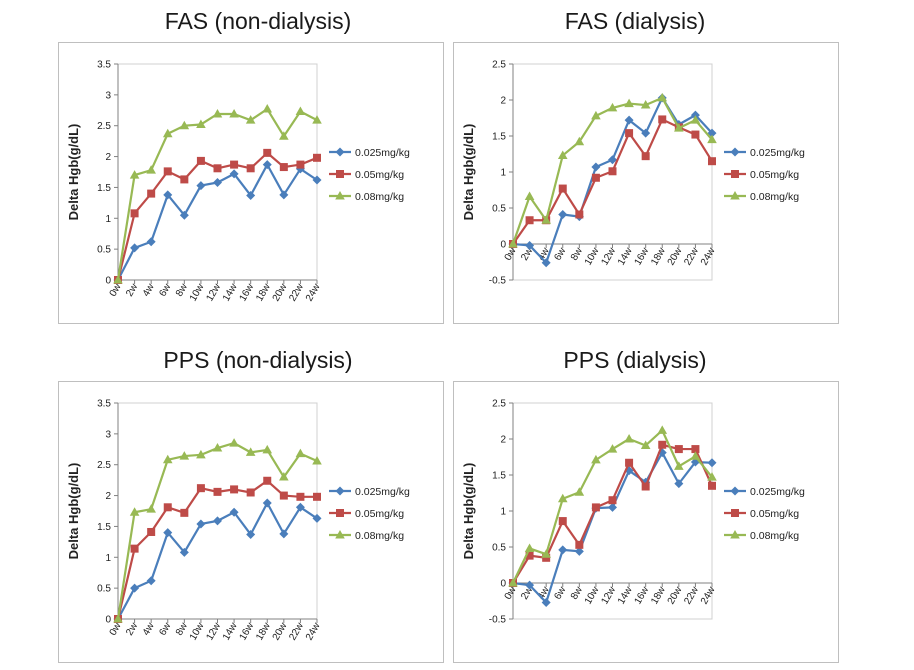  I want to click on legend-item: 0.05mg/kg, so click(366, 175).